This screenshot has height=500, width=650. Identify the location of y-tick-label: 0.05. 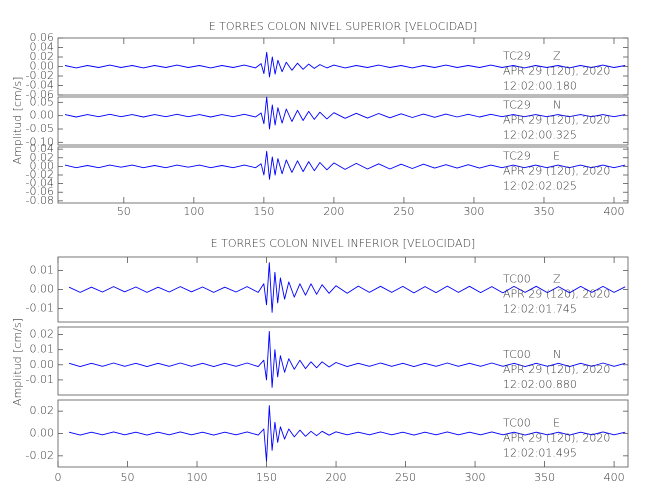
(42, 101).